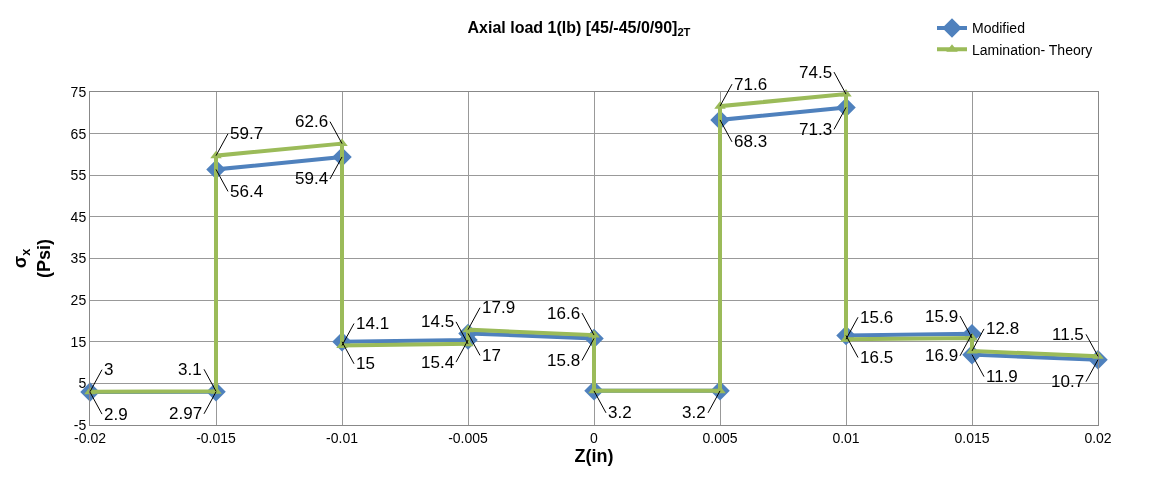 This screenshot has height=485, width=1158. Describe the element at coordinates (468, 437) in the screenshot. I see `x-tick-label: -0.005` at that location.